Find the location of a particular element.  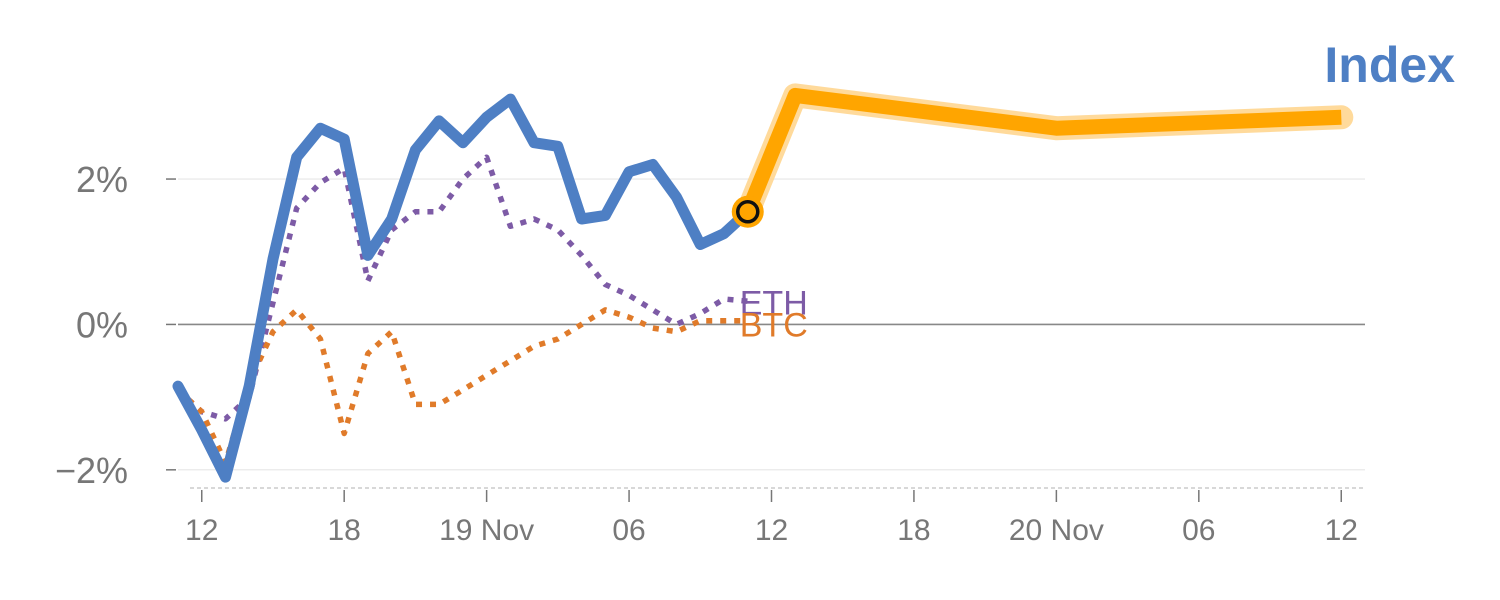

series-label-eth: ETH is located at coordinates (774, 303).